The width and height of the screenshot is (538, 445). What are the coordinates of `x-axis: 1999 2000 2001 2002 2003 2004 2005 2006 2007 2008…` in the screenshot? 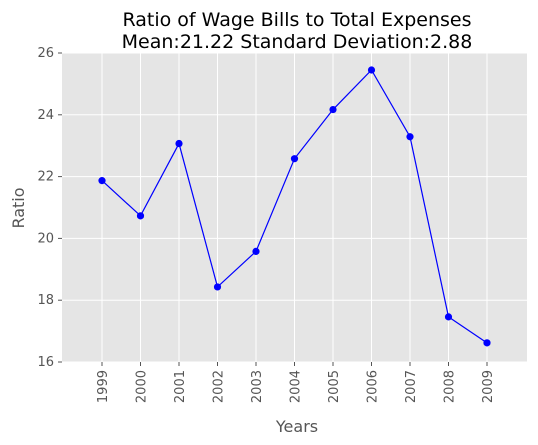 It's located at (296, 382).